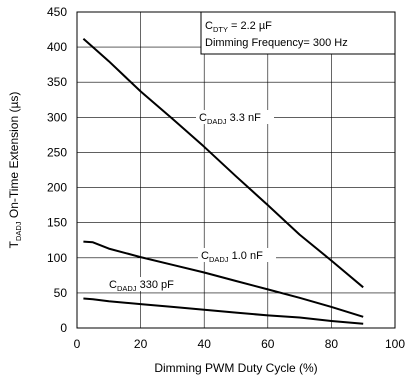  Describe the element at coordinates (77, 344) in the screenshot. I see `x-tick-label: 0` at that location.